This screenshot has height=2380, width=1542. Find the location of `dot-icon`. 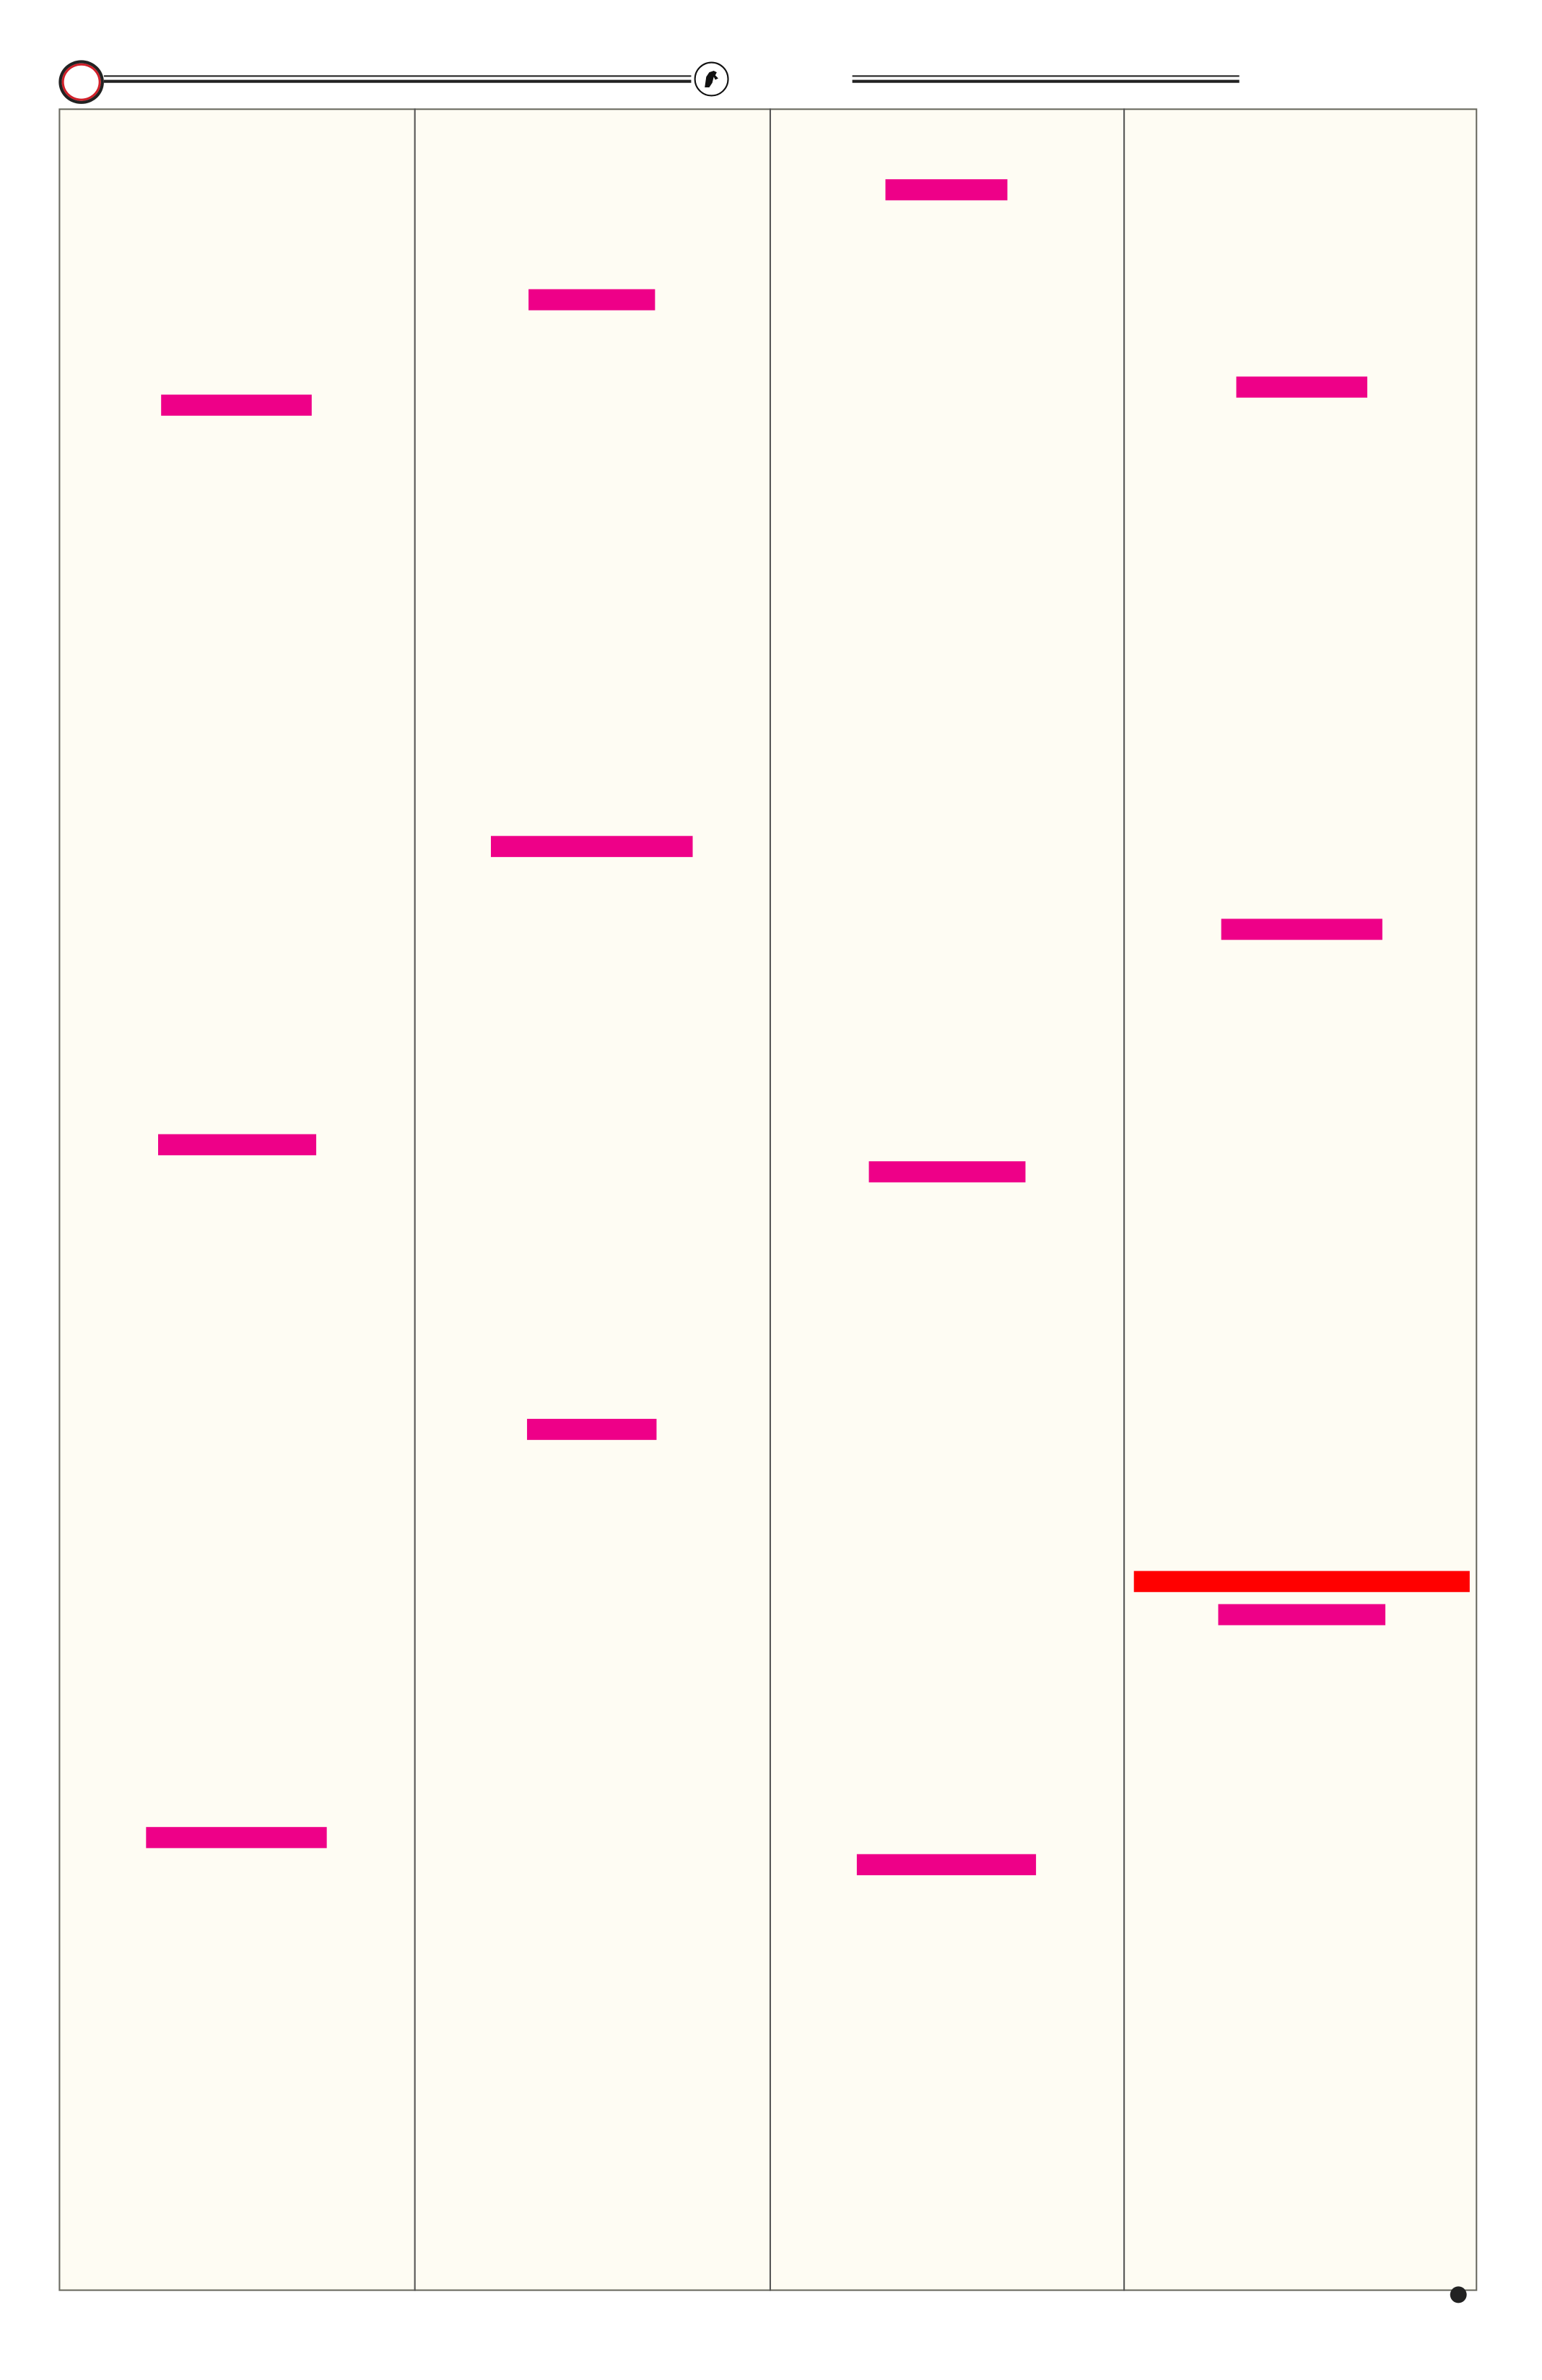

dot-icon is located at coordinates (1458, 2294).